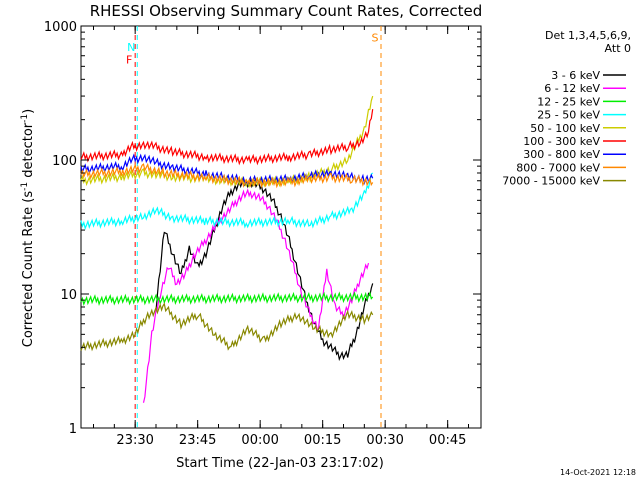 This screenshot has width=640, height=480. I want to click on flag-label-N: N, so click(131, 47).